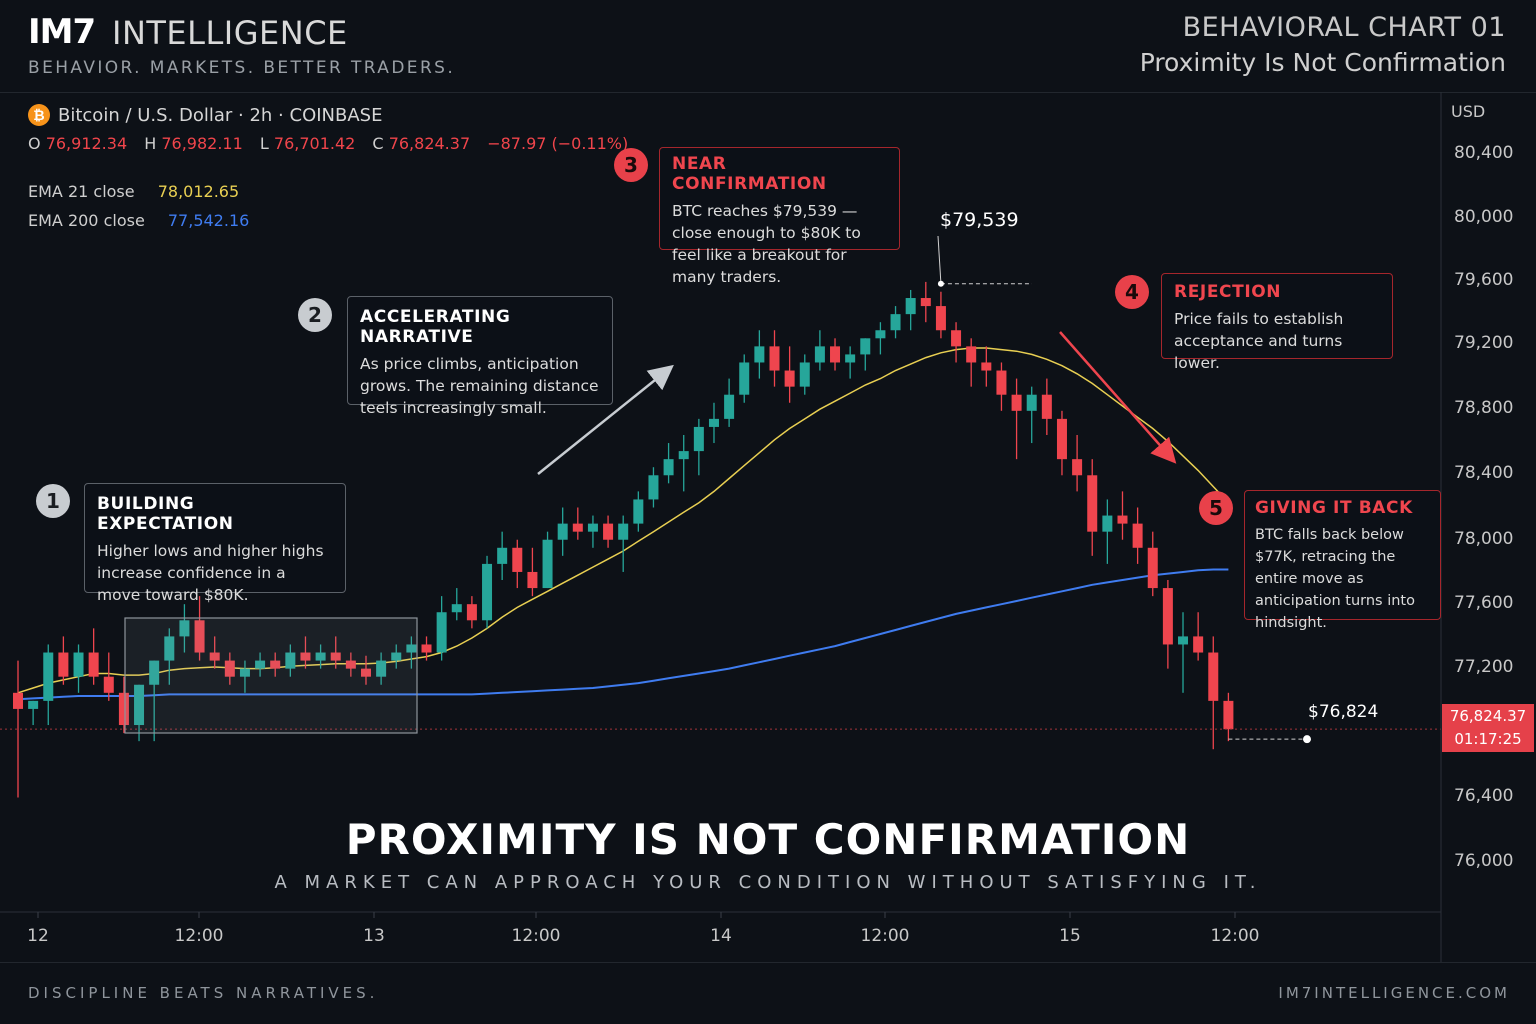 The width and height of the screenshot is (1536, 1024). Describe the element at coordinates (1468, 111) in the screenshot. I see `currency-label: USD` at that location.